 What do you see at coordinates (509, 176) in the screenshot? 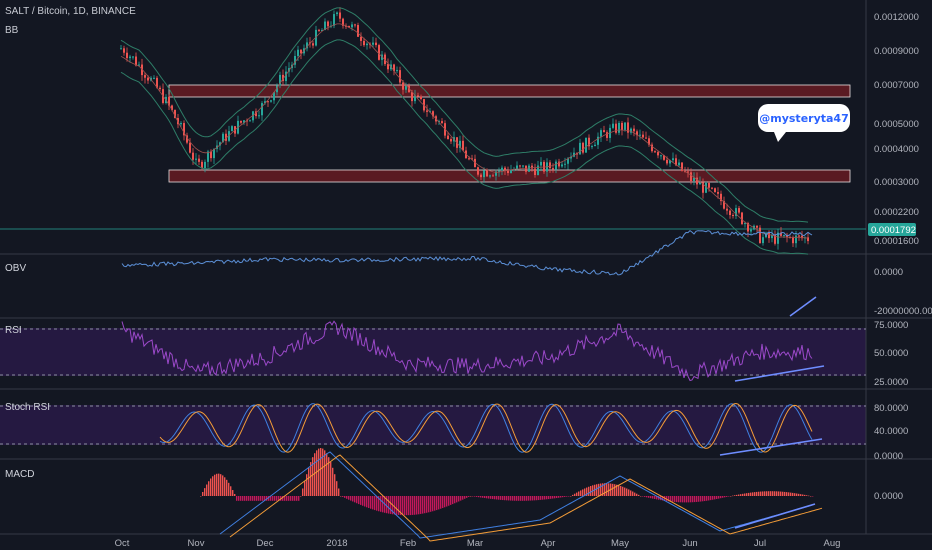
I see `lower-resistance-zone` at bounding box center [509, 176].